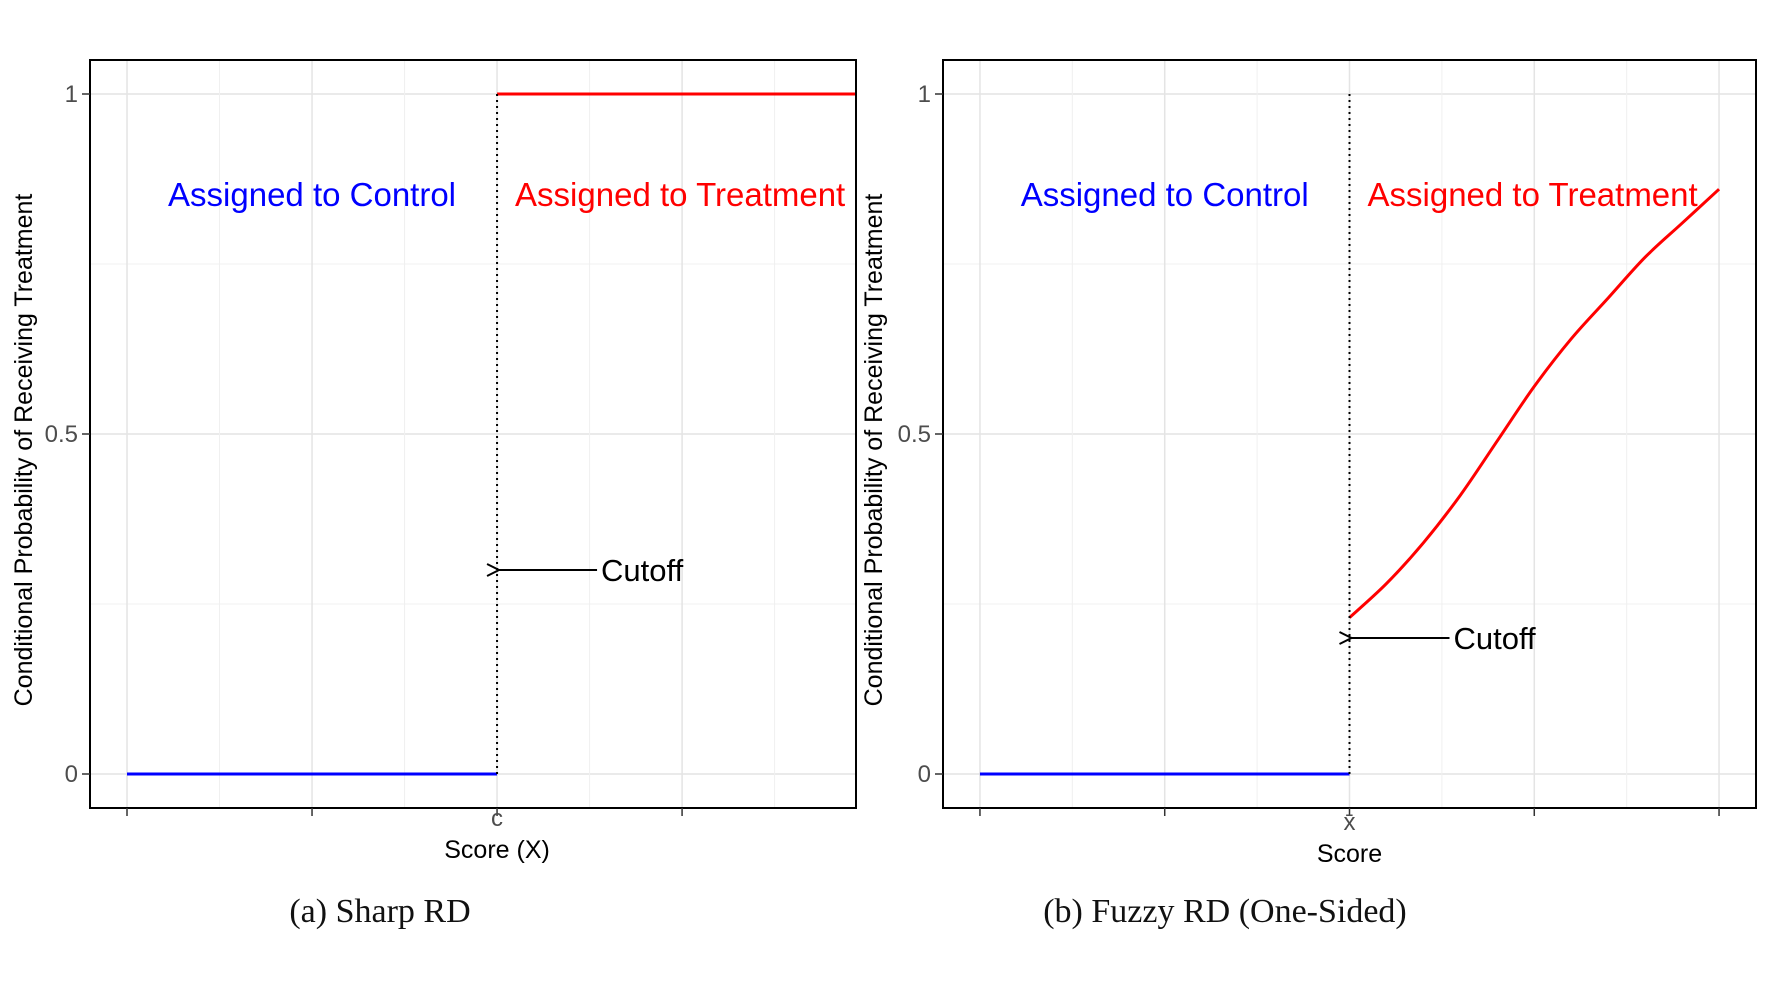 Image resolution: width=1784 pixels, height=985 pixels. Describe the element at coordinates (1534, 403) in the screenshot. I see `treatment-series-line` at that location.